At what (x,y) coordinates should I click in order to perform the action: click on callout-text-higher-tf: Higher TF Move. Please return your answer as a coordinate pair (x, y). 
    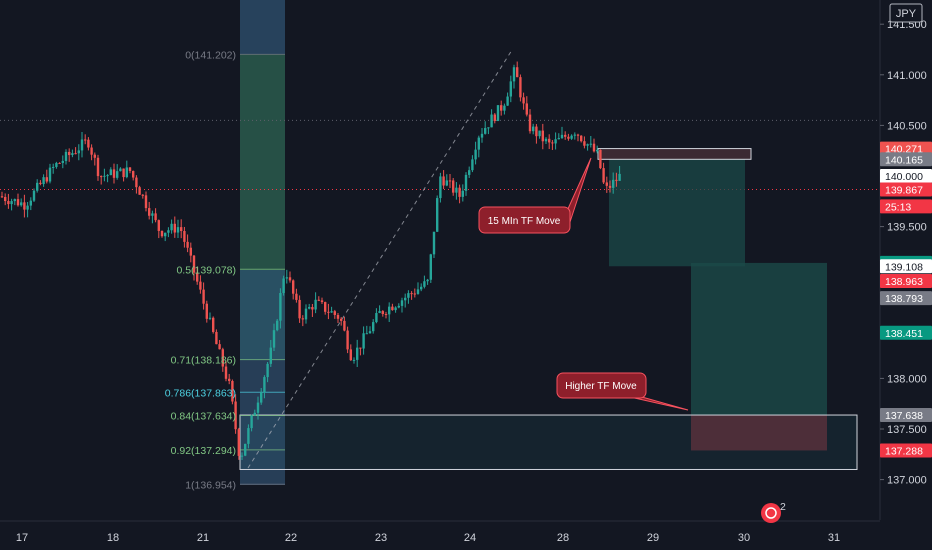
    Looking at the image, I should click on (601, 386).